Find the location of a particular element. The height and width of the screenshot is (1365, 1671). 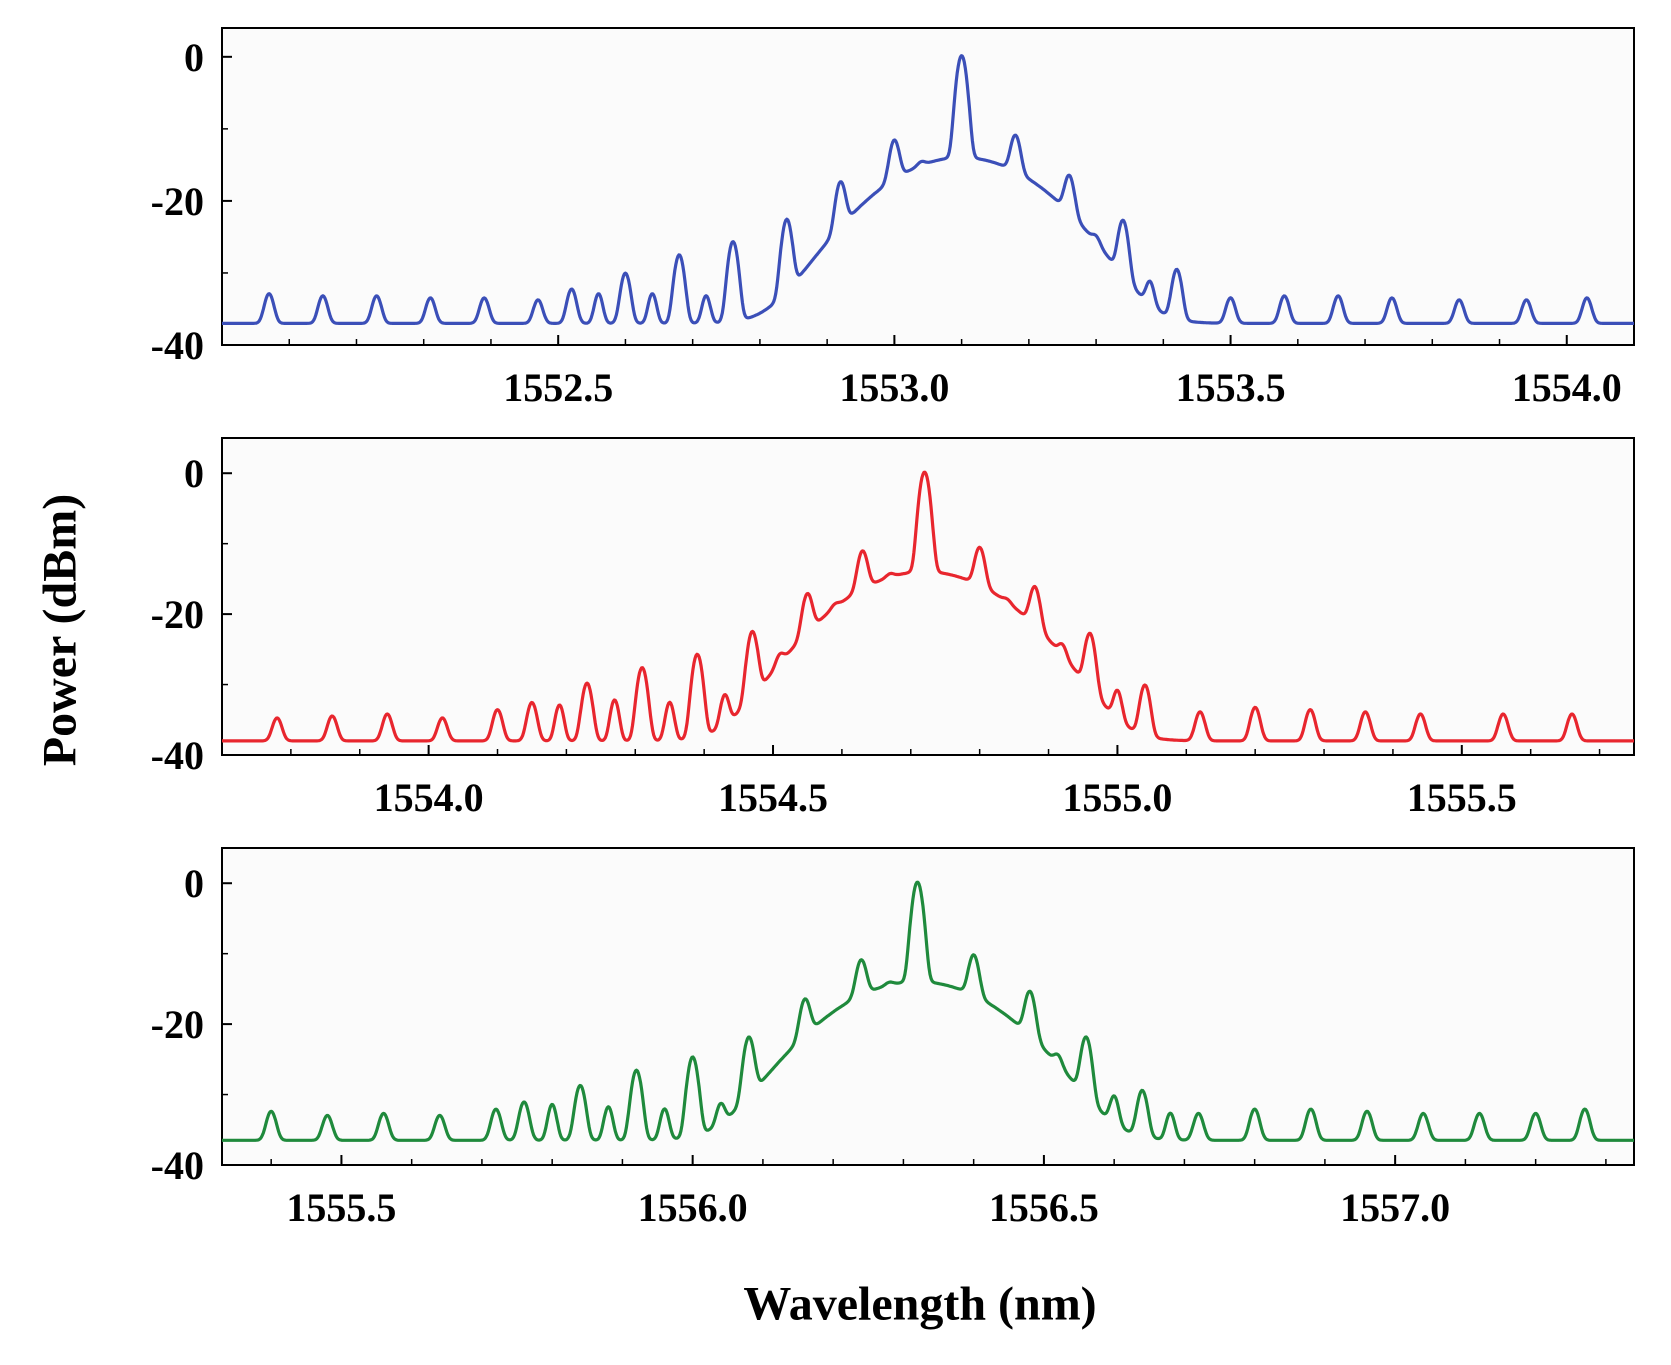

x-tick-label: 1556.5 is located at coordinates (1044, 1207).